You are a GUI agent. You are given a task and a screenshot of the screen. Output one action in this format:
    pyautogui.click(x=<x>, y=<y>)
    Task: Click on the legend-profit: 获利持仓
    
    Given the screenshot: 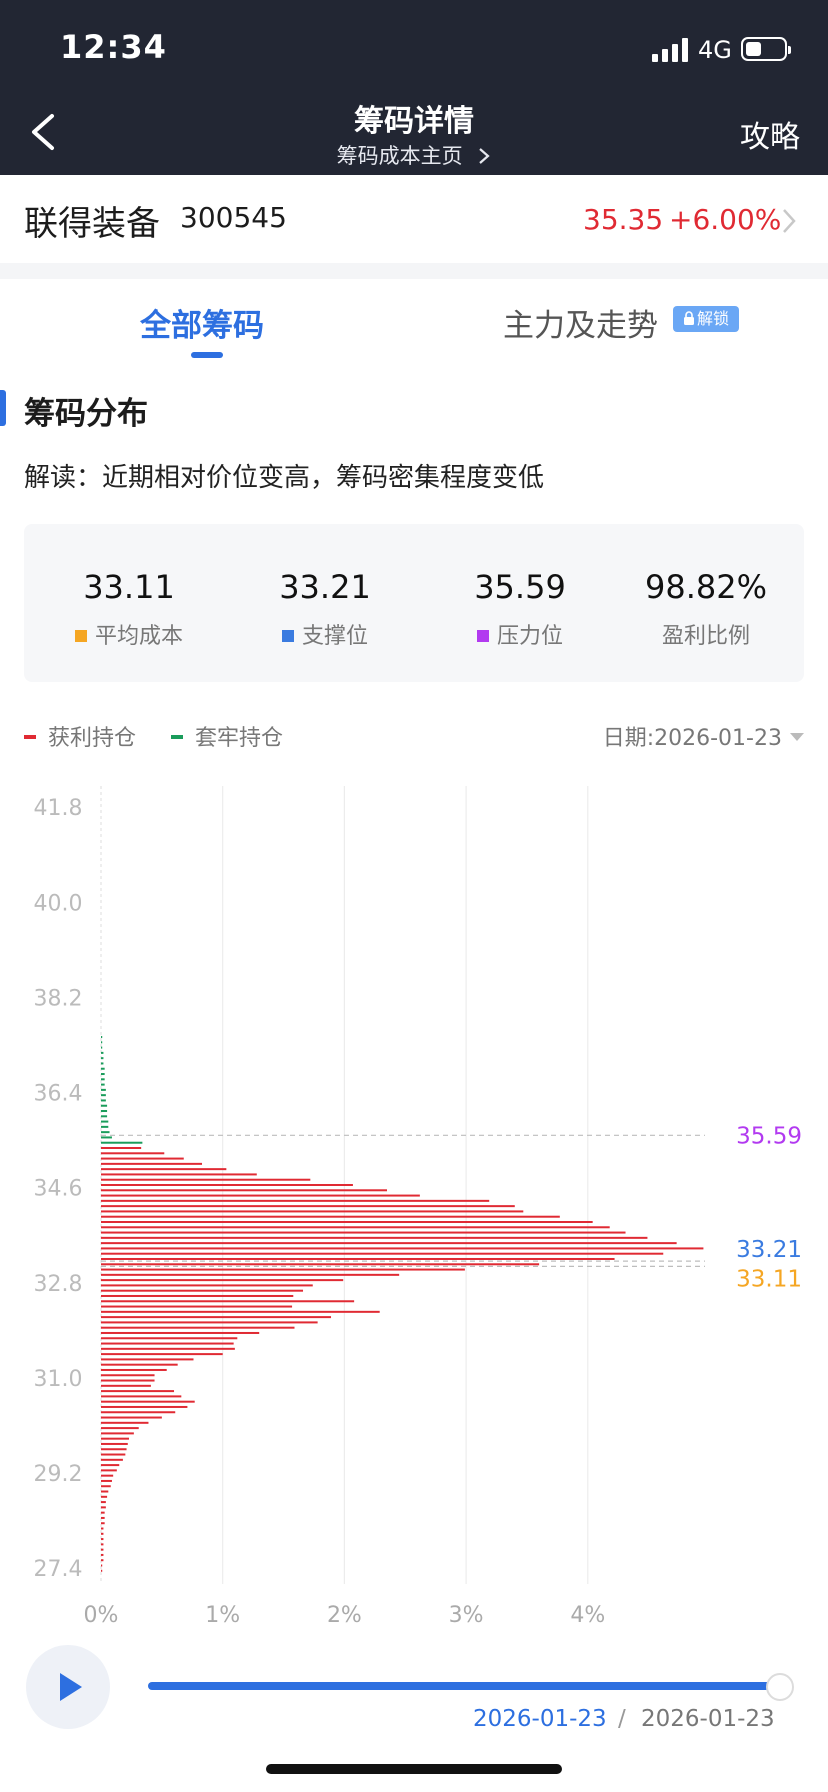 What is the action you would take?
    pyautogui.click(x=92, y=738)
    